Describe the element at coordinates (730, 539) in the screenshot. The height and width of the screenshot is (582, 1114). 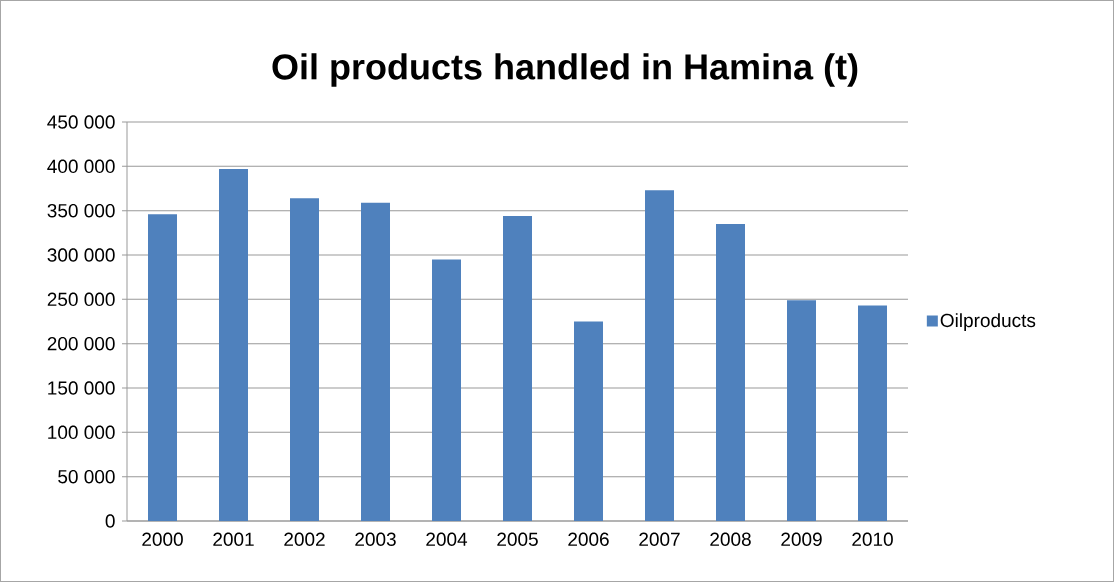
I see `x-tick-label: 2008` at that location.